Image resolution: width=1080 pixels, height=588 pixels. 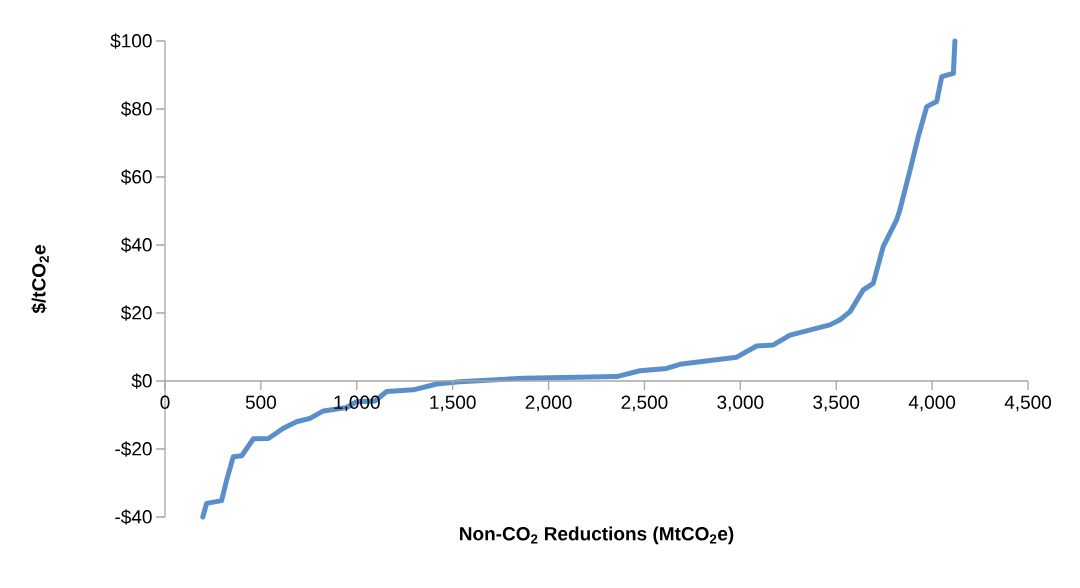 What do you see at coordinates (740, 403) in the screenshot?
I see `x-tick-label: 3,000` at bounding box center [740, 403].